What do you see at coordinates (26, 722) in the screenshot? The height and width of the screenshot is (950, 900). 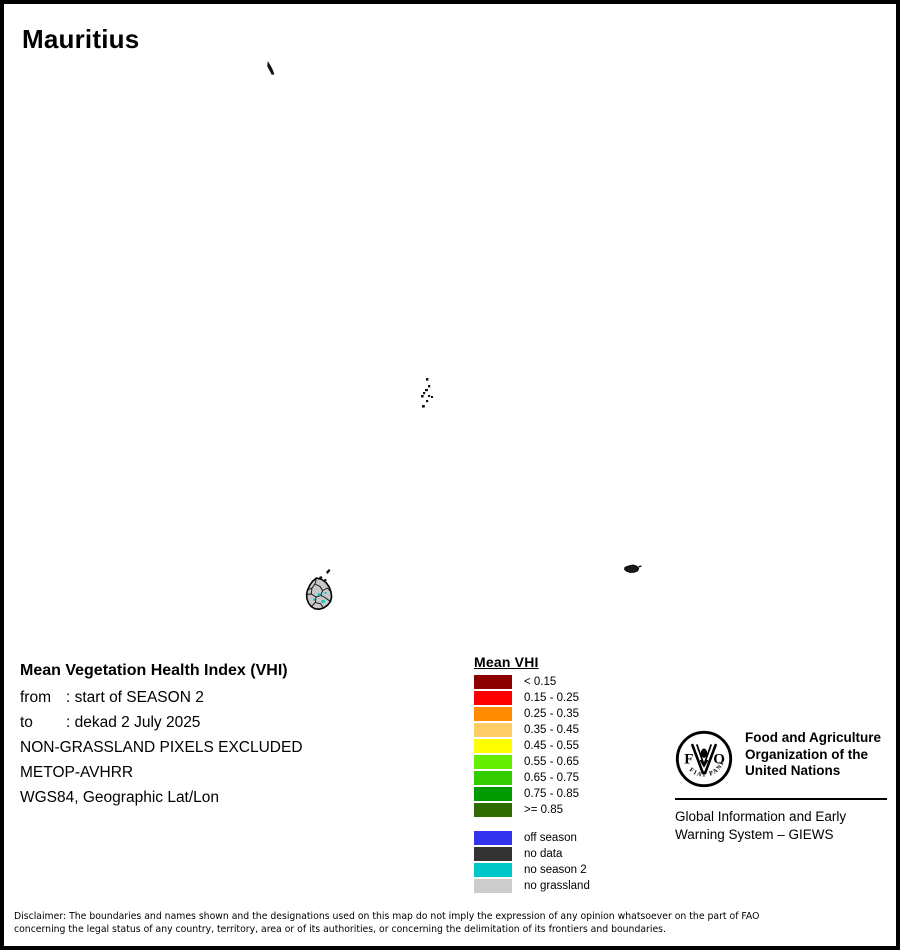 I see `info-to-key: to` at bounding box center [26, 722].